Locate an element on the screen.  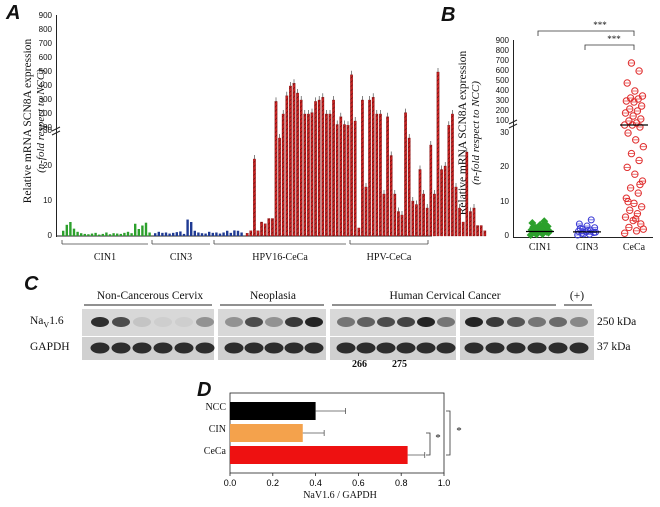
panel-label-b: B is located at coordinates (448, 15).